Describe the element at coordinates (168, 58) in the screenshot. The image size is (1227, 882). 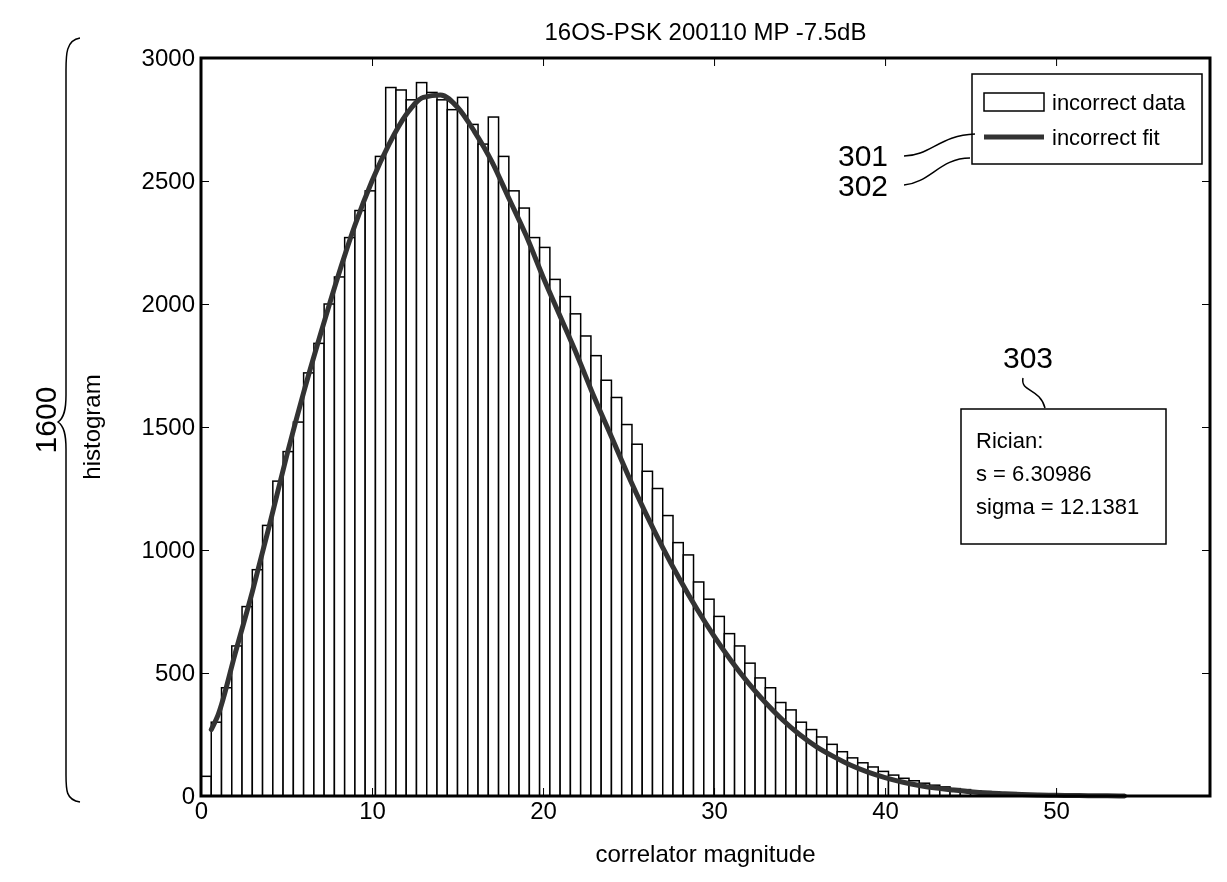
I see `y-tick-label: 3000` at that location.